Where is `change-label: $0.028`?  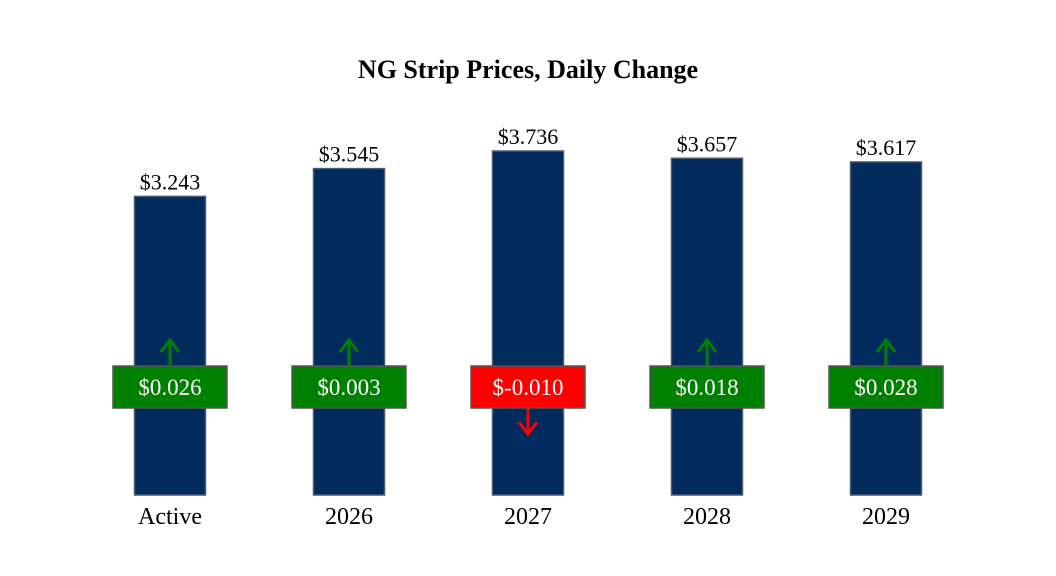
change-label: $0.028 is located at coordinates (885, 387).